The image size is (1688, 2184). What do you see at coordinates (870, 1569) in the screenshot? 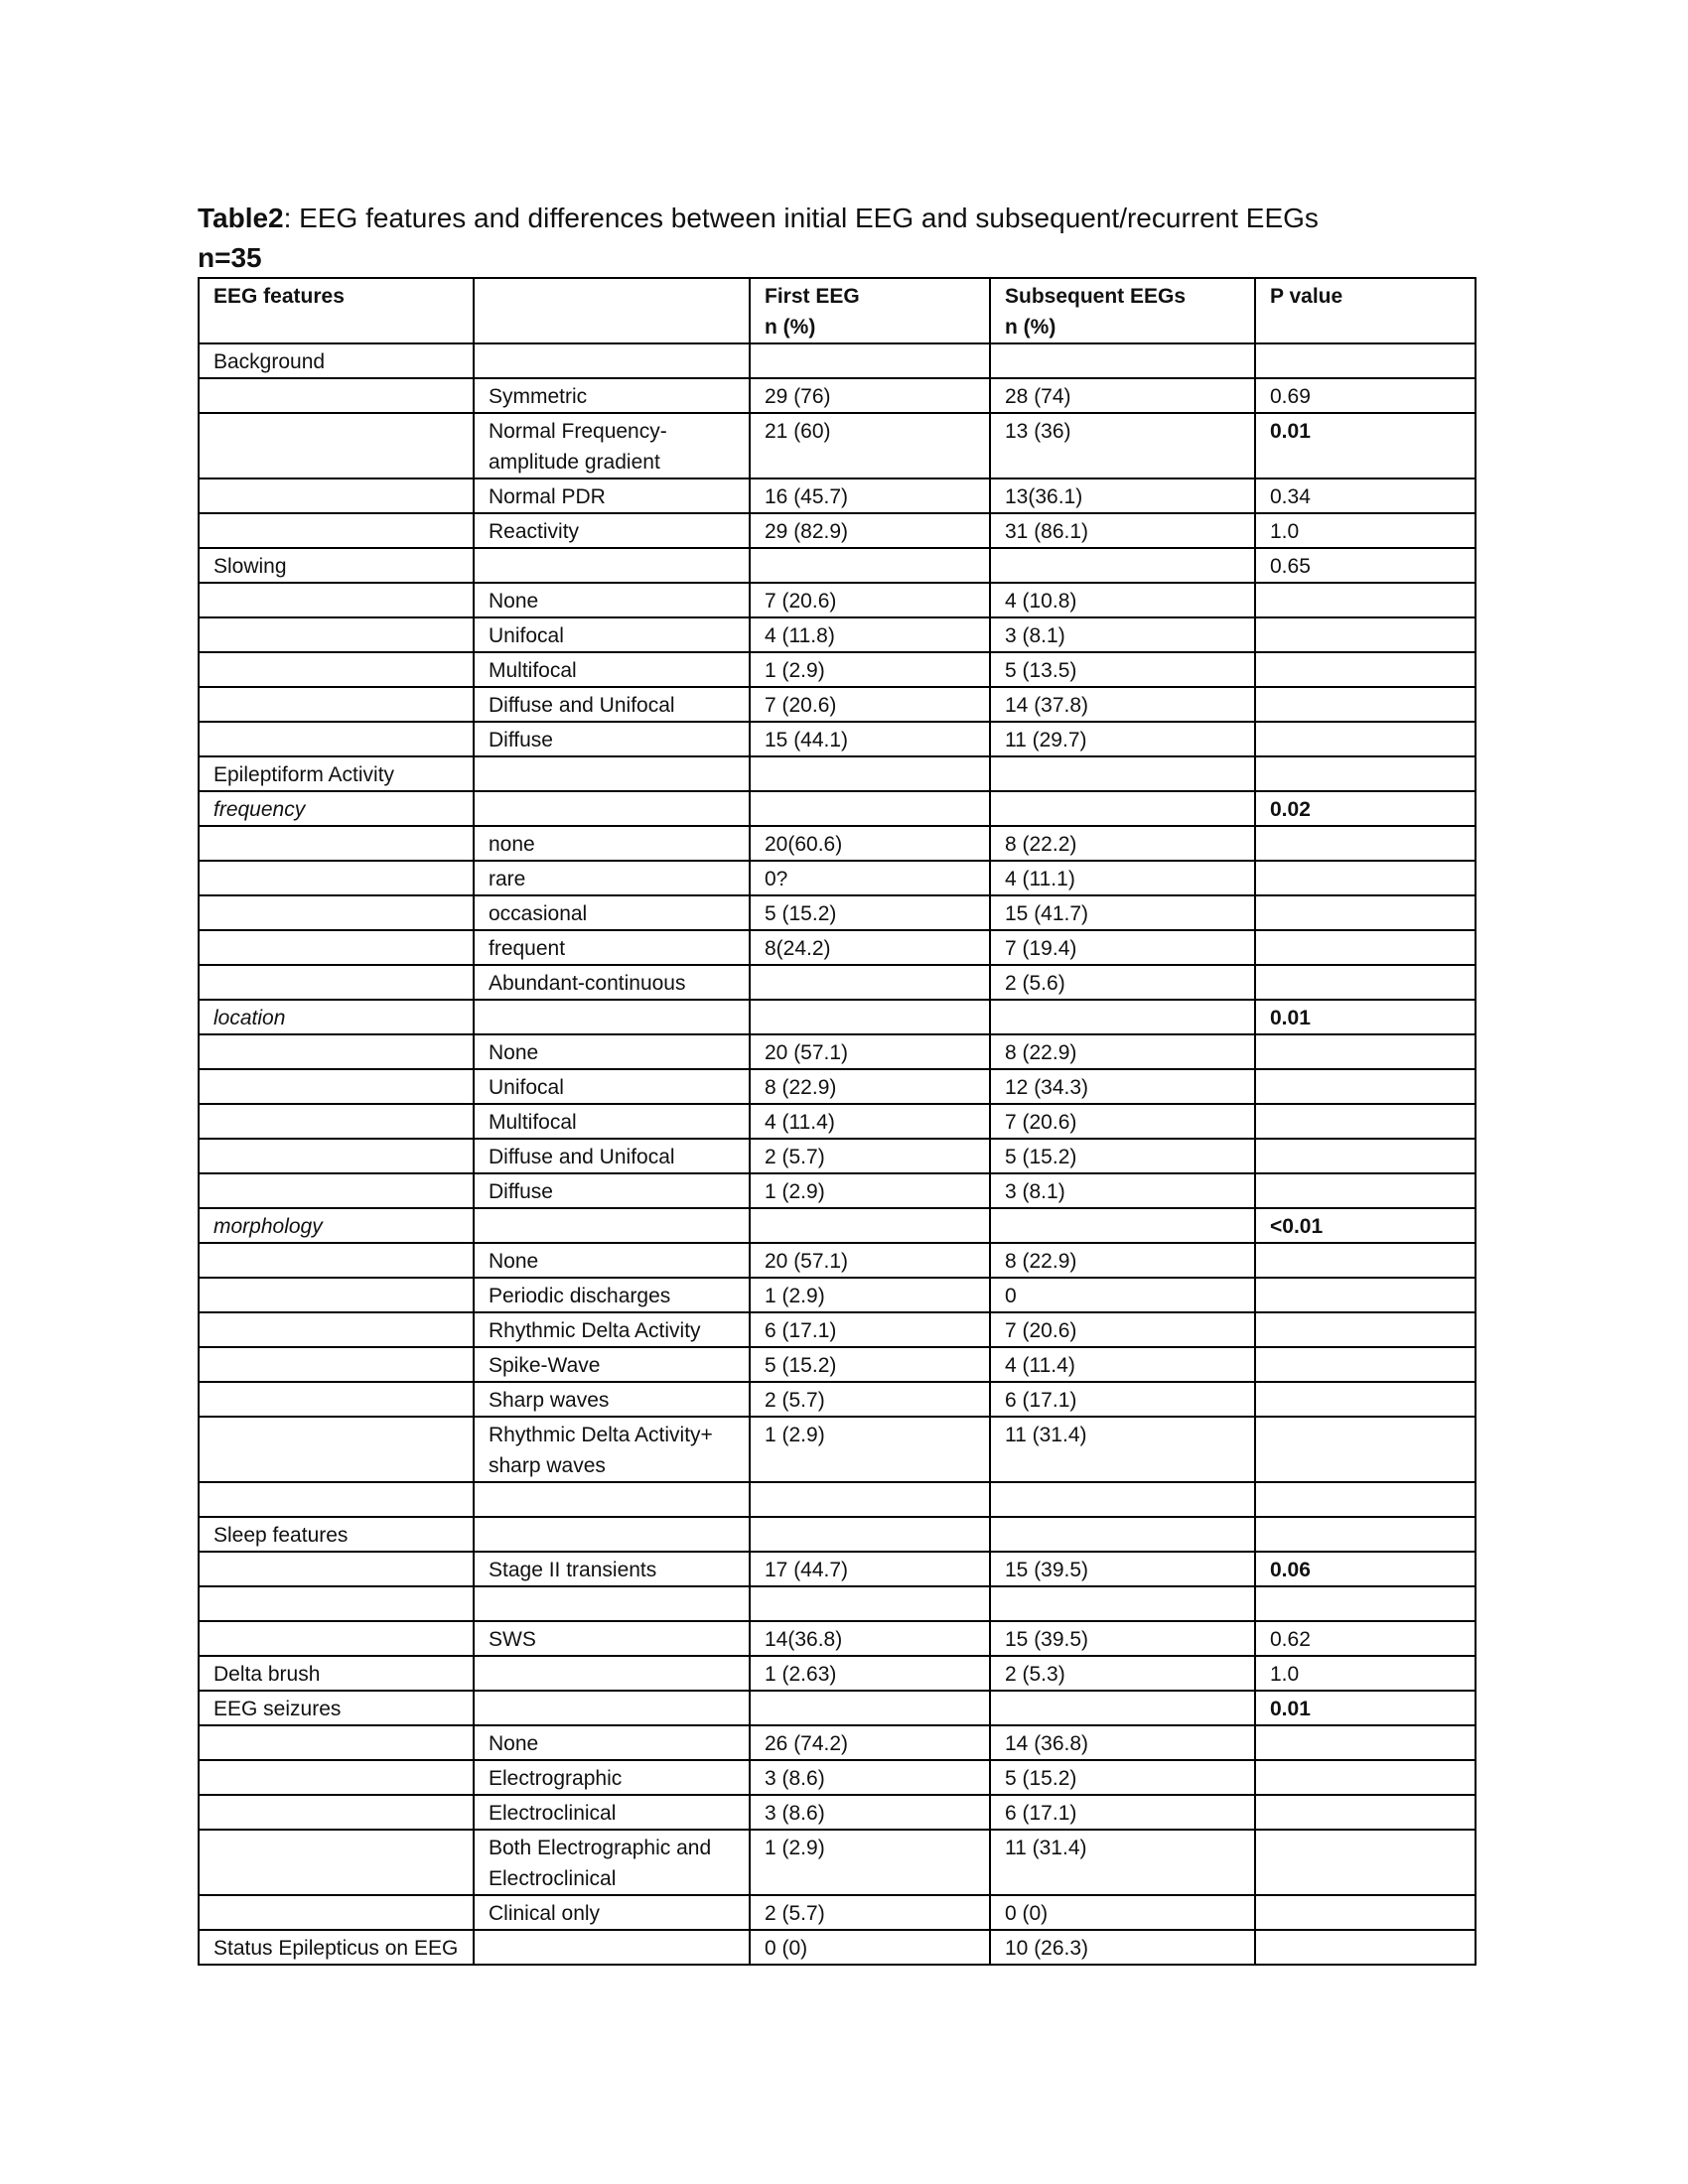
I see `first-eeg-cell: 17 (44.7)` at bounding box center [870, 1569].